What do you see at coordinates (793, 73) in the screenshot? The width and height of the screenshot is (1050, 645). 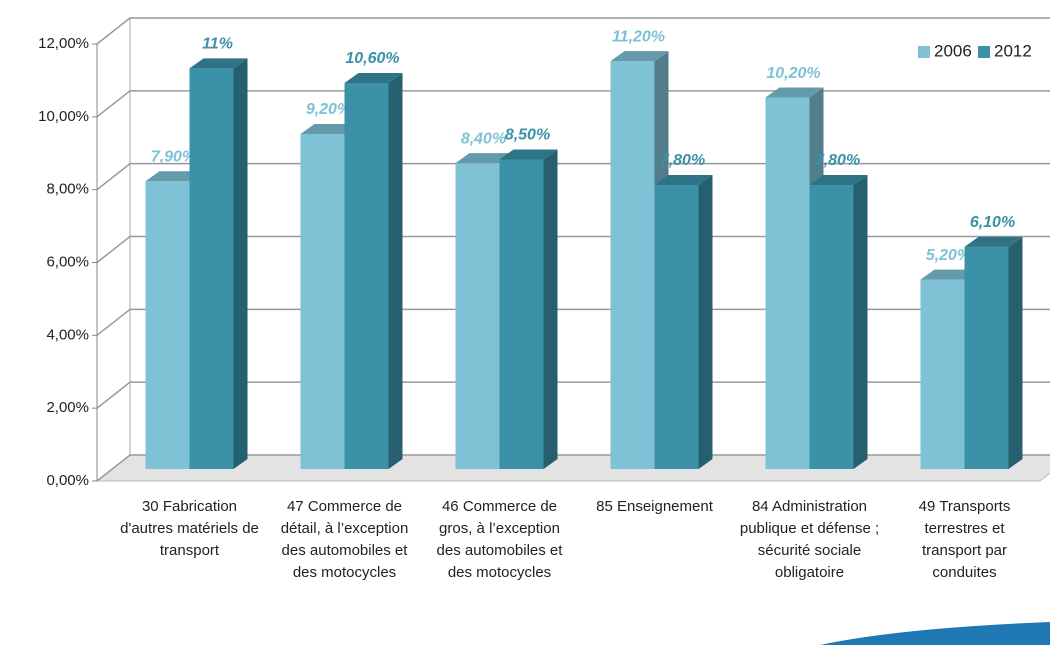 I see `value-label: 10,20%` at bounding box center [793, 73].